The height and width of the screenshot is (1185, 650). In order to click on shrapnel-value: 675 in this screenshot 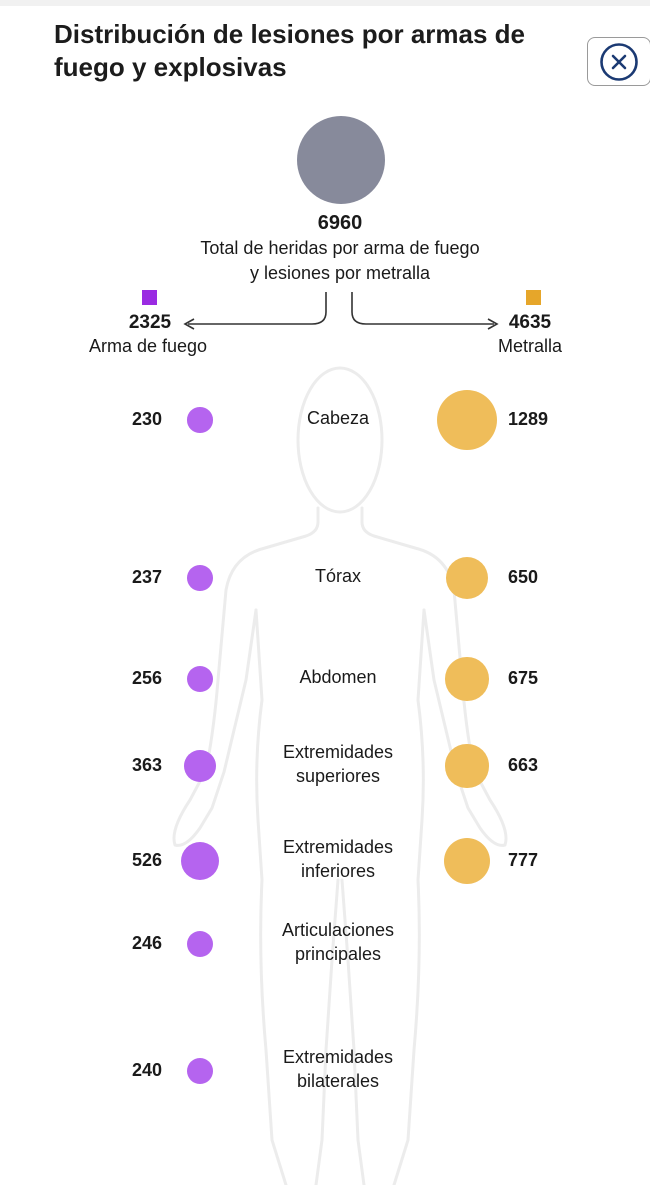, I will do `click(523, 678)`.